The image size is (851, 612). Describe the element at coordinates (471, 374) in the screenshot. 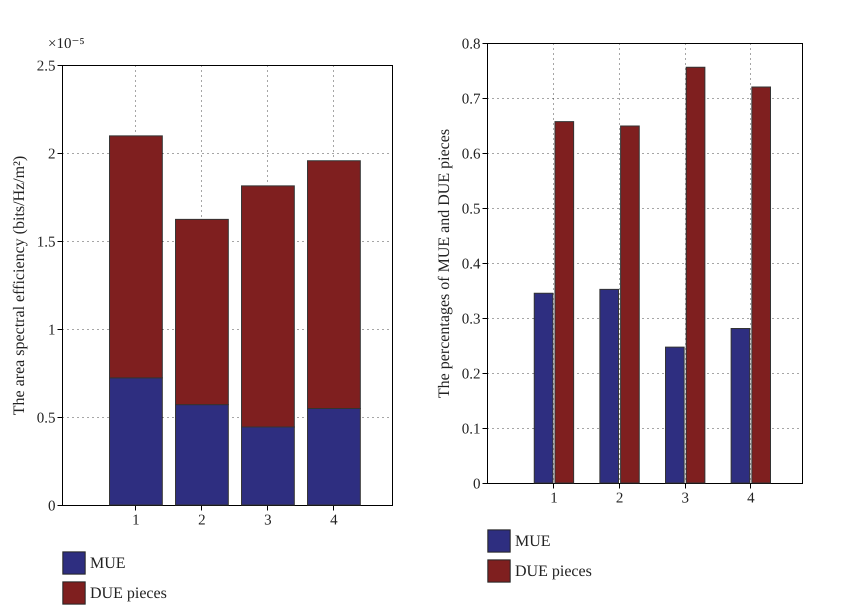

I see `y-tick-label: 0.2` at that location.